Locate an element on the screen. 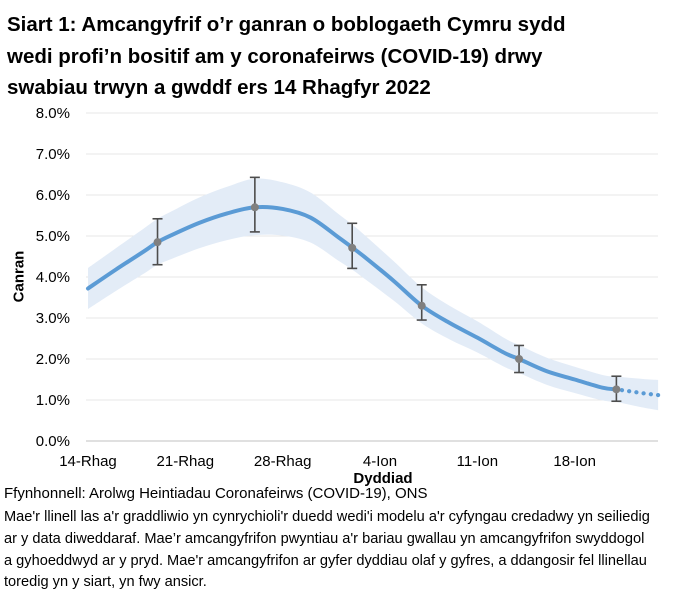  y-tick-label: 8.0% is located at coordinates (53, 113).